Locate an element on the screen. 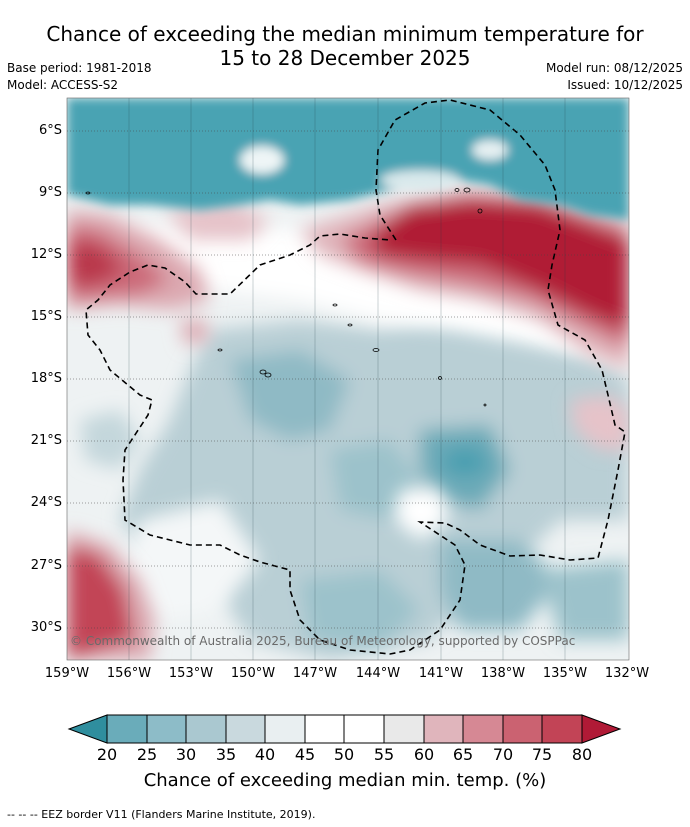 The width and height of the screenshot is (690, 827). lon-label: 144°W is located at coordinates (378, 673).